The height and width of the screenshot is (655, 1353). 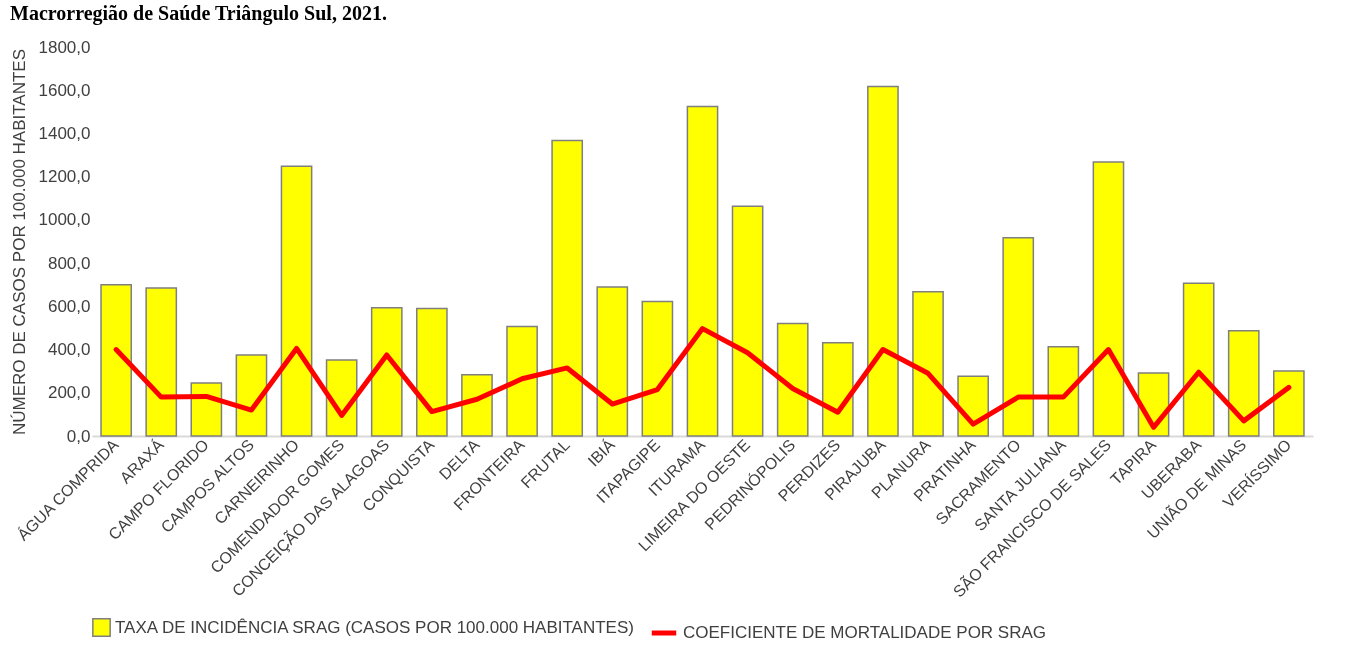 What do you see at coordinates (64, 220) in the screenshot?
I see `y-tick-label: 1000,0` at bounding box center [64, 220].